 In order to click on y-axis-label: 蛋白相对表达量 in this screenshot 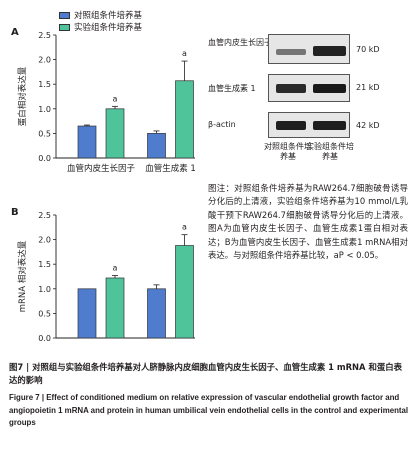, I will do `click(22, 96)`.